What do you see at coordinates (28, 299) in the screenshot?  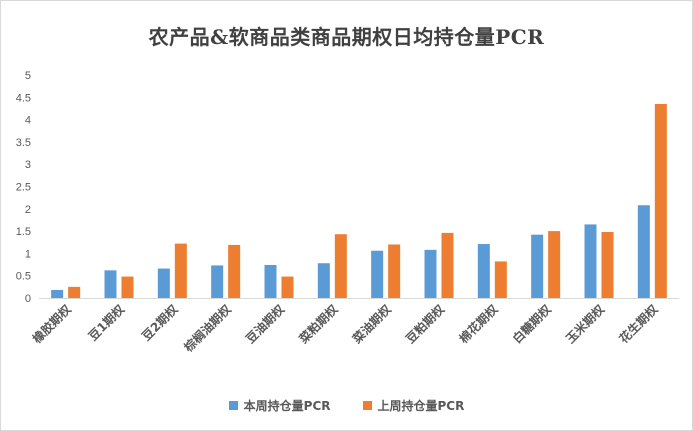 I see `y-tick-label: 0` at bounding box center [28, 299].